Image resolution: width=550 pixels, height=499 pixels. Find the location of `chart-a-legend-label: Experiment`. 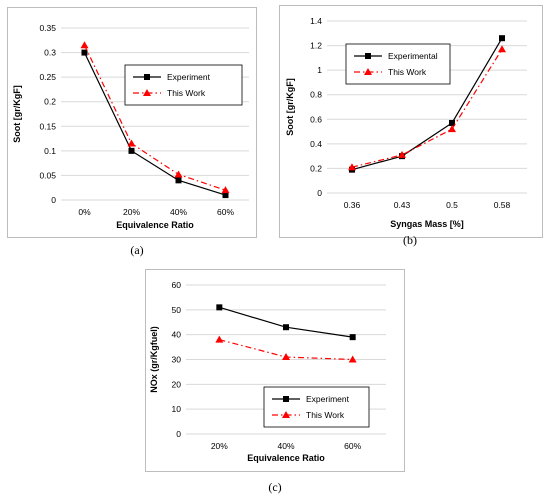

chart-a-legend-label: Experiment is located at coordinates (189, 77).